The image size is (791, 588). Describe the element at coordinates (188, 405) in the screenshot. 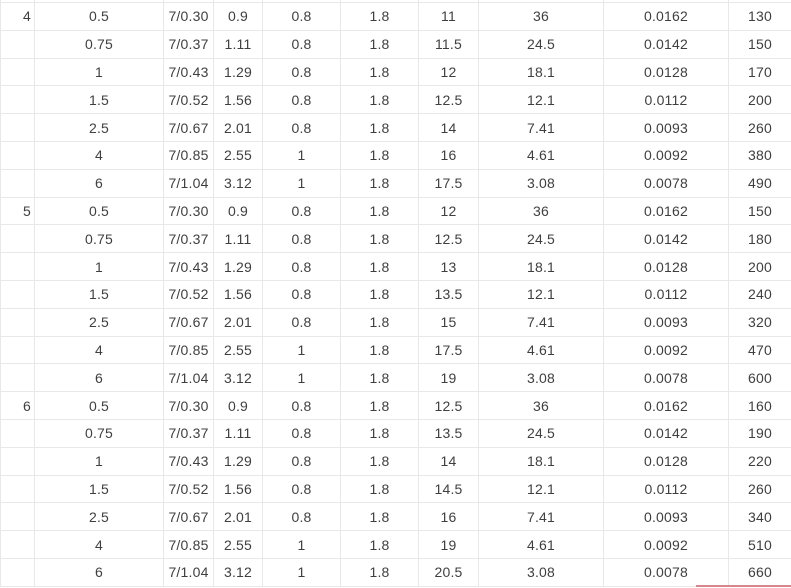

I see `table-cell: 7/0.30` at that location.